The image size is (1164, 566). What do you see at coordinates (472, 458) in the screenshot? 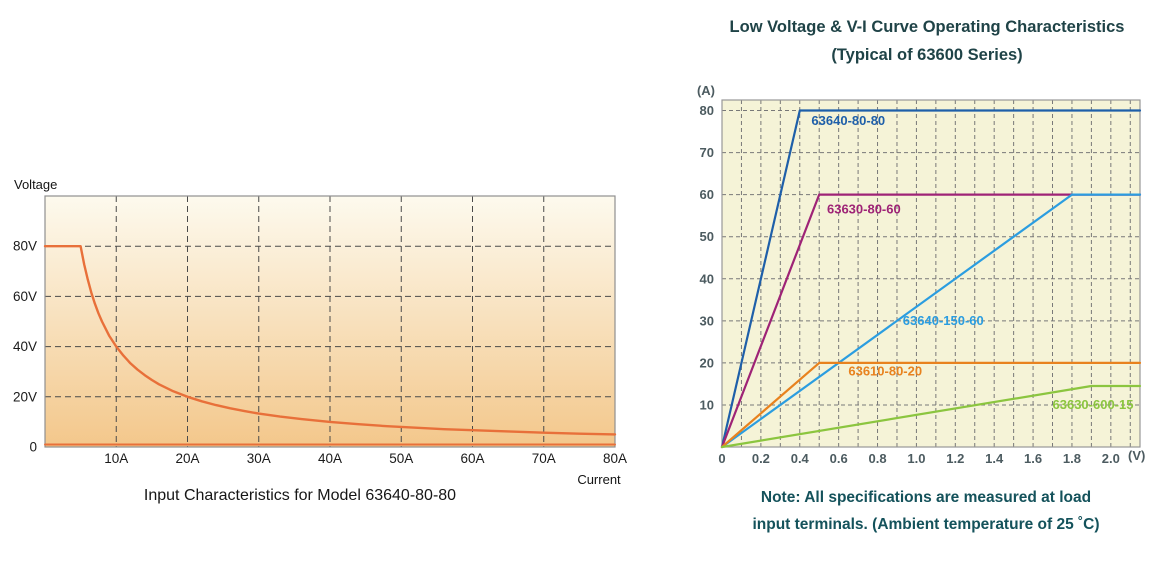
I see `x-tick-label: 60A` at bounding box center [472, 458].